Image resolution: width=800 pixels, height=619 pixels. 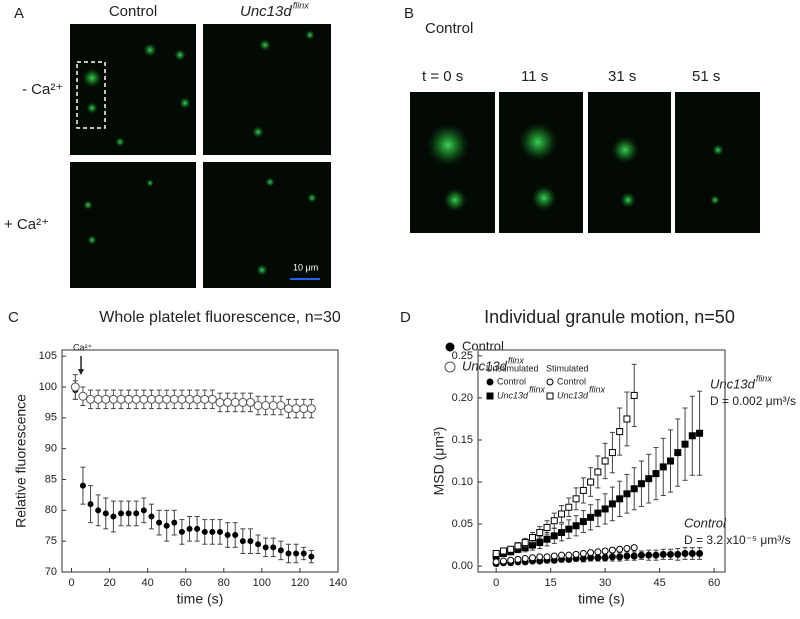 What do you see at coordinates (462, 440) in the screenshot?
I see `y-tick-label: 0.15` at bounding box center [462, 440].